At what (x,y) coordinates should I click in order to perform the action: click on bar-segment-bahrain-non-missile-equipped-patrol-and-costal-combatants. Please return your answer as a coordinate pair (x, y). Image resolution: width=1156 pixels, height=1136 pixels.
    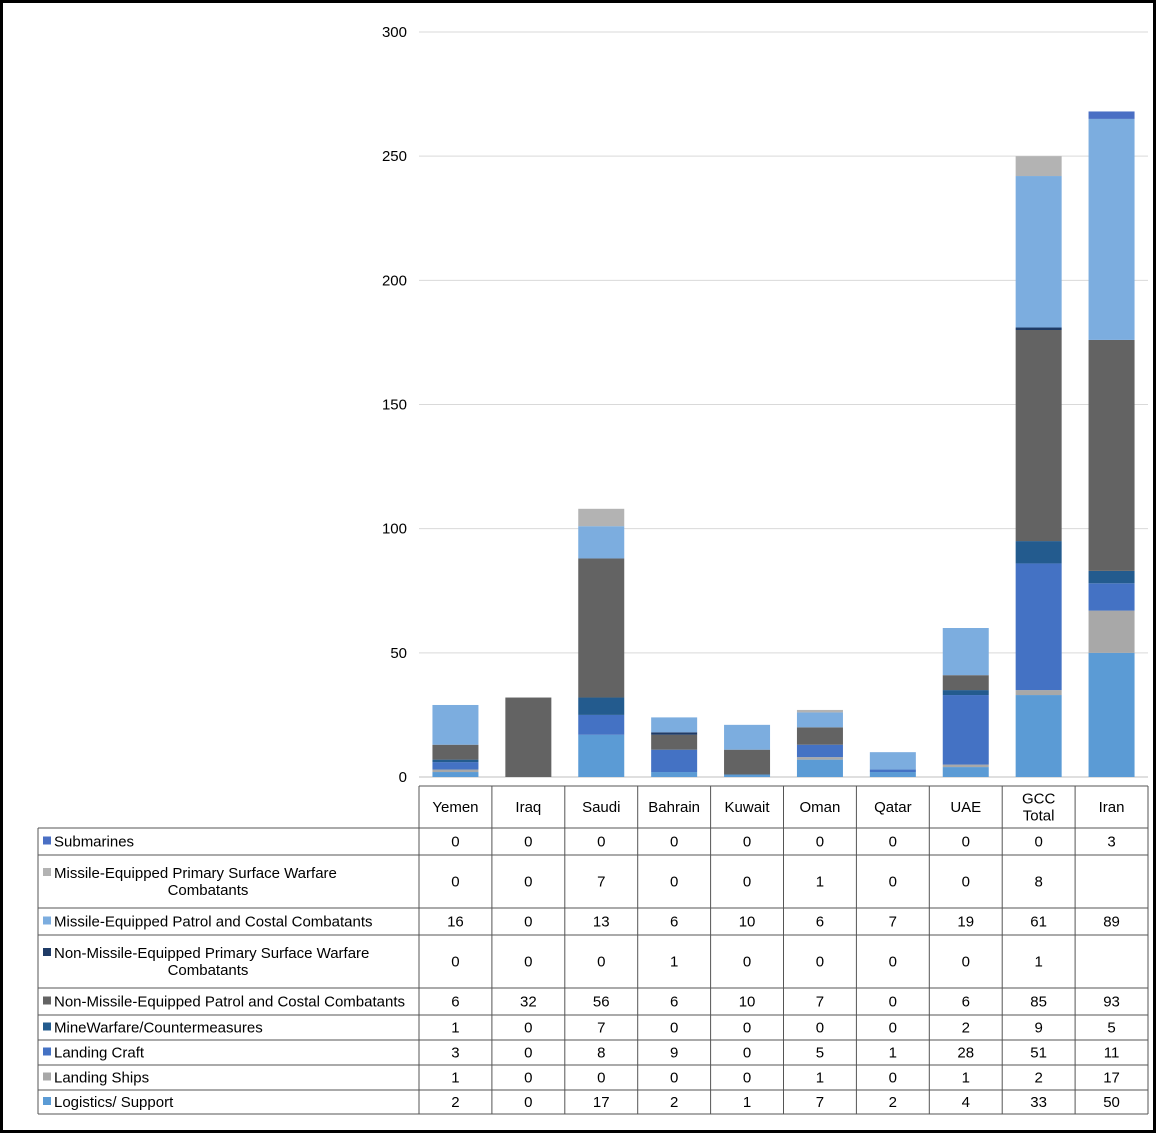
    Looking at the image, I should click on (674, 742).